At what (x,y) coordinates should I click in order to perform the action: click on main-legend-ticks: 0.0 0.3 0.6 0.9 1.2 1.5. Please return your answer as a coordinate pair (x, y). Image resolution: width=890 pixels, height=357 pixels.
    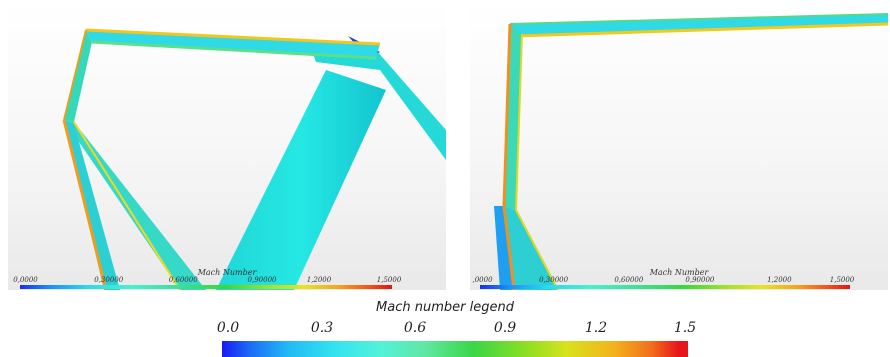
    Looking at the image, I should click on (445, 329).